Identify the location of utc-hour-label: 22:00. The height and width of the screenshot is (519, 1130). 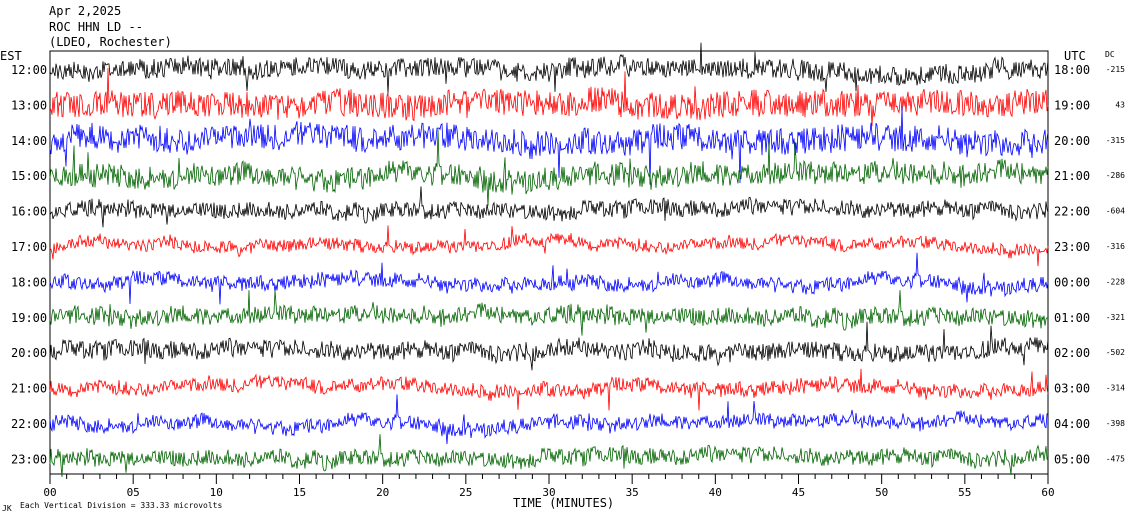
(1072, 212).